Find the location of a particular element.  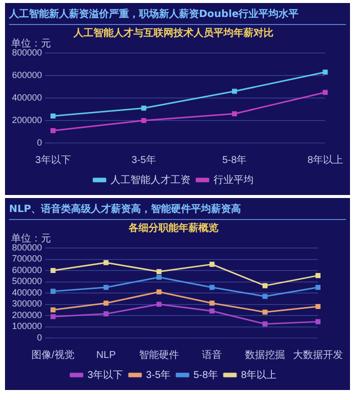

x-tick-label: 大数据开发 is located at coordinates (318, 354).